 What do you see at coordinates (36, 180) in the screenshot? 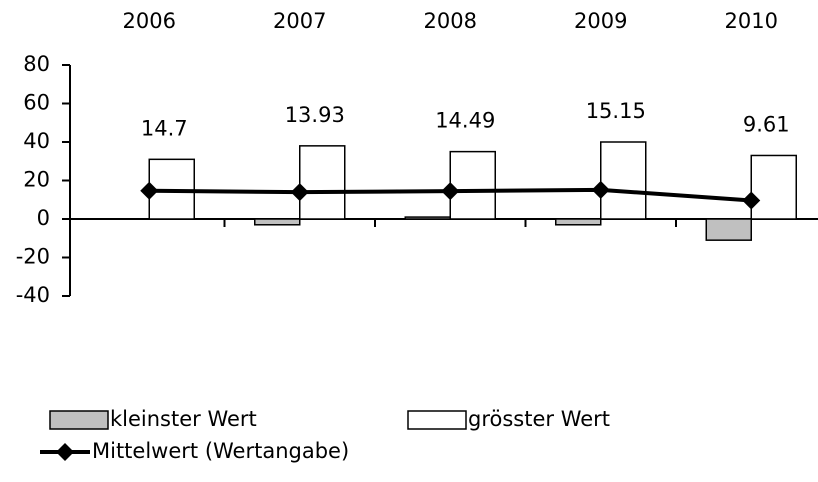
I see `y-tick-label: 20` at bounding box center [36, 180].